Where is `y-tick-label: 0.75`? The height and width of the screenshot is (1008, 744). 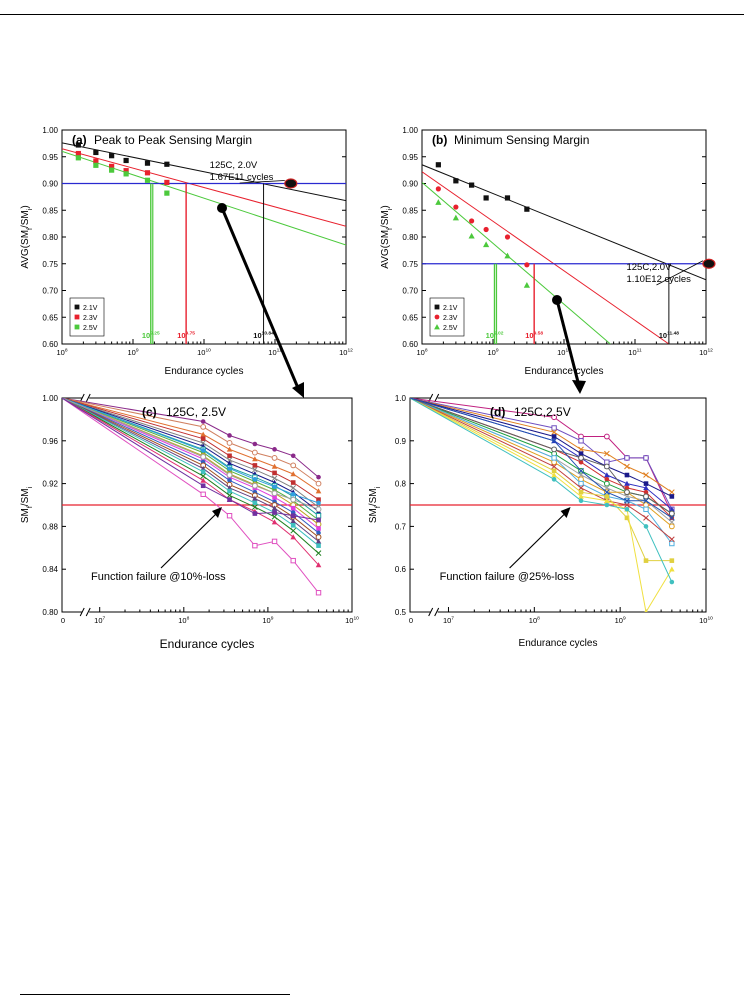
y-tick-label: 0.75 is located at coordinates (50, 264).